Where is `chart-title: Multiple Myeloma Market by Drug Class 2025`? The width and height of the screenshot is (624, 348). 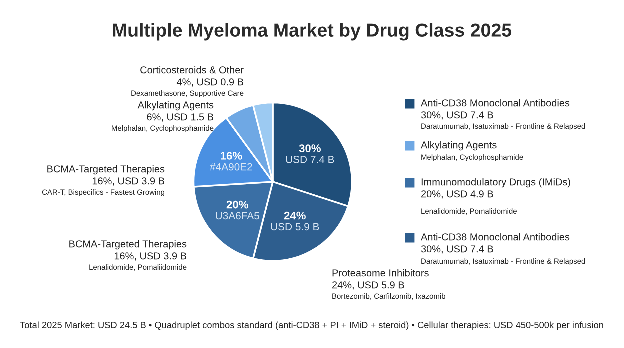
chart-title: Multiple Myeloma Market by Drug Class 2025 is located at coordinates (312, 32).